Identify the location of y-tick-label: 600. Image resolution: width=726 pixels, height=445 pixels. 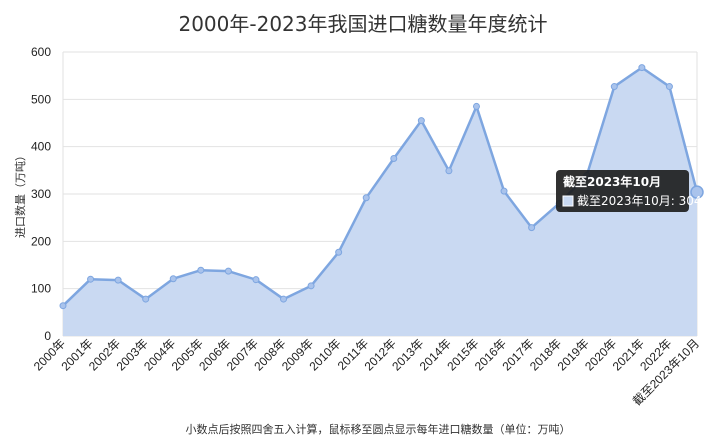
(41, 52).